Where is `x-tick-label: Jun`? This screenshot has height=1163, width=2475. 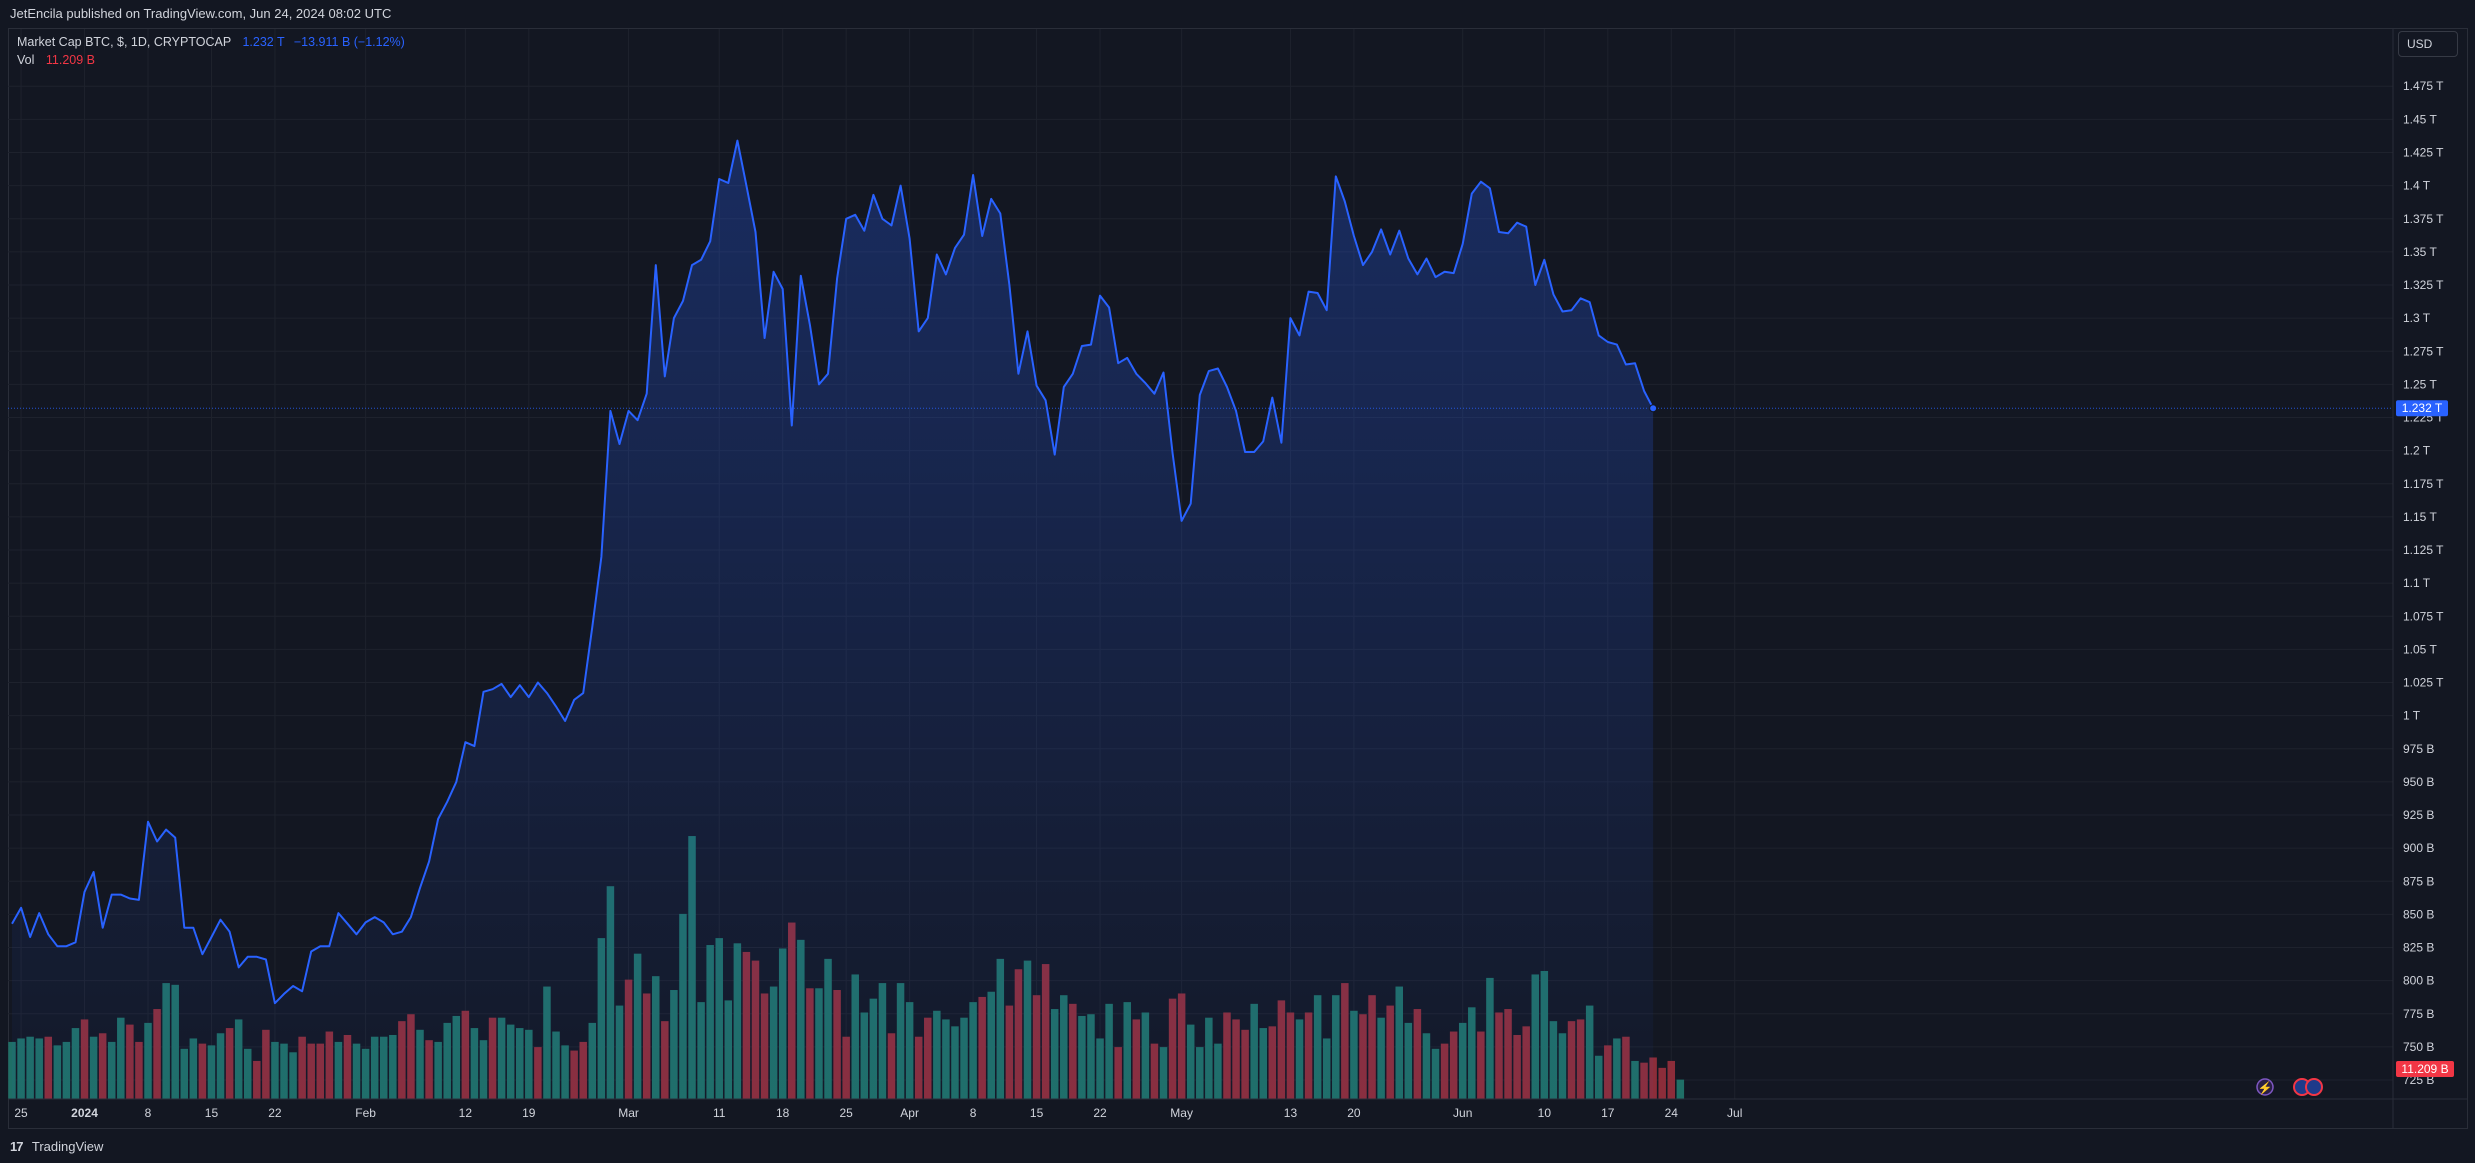 x-tick-label: Jun is located at coordinates (1462, 1113).